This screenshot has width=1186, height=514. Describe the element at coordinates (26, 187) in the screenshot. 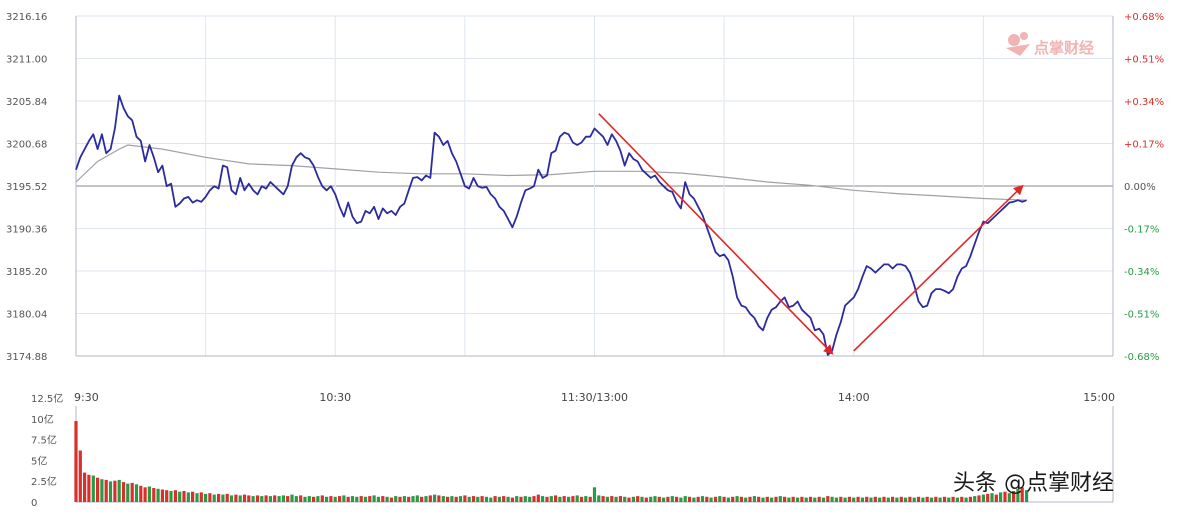

I see `y-tick-label-left: 3195.52` at that location.